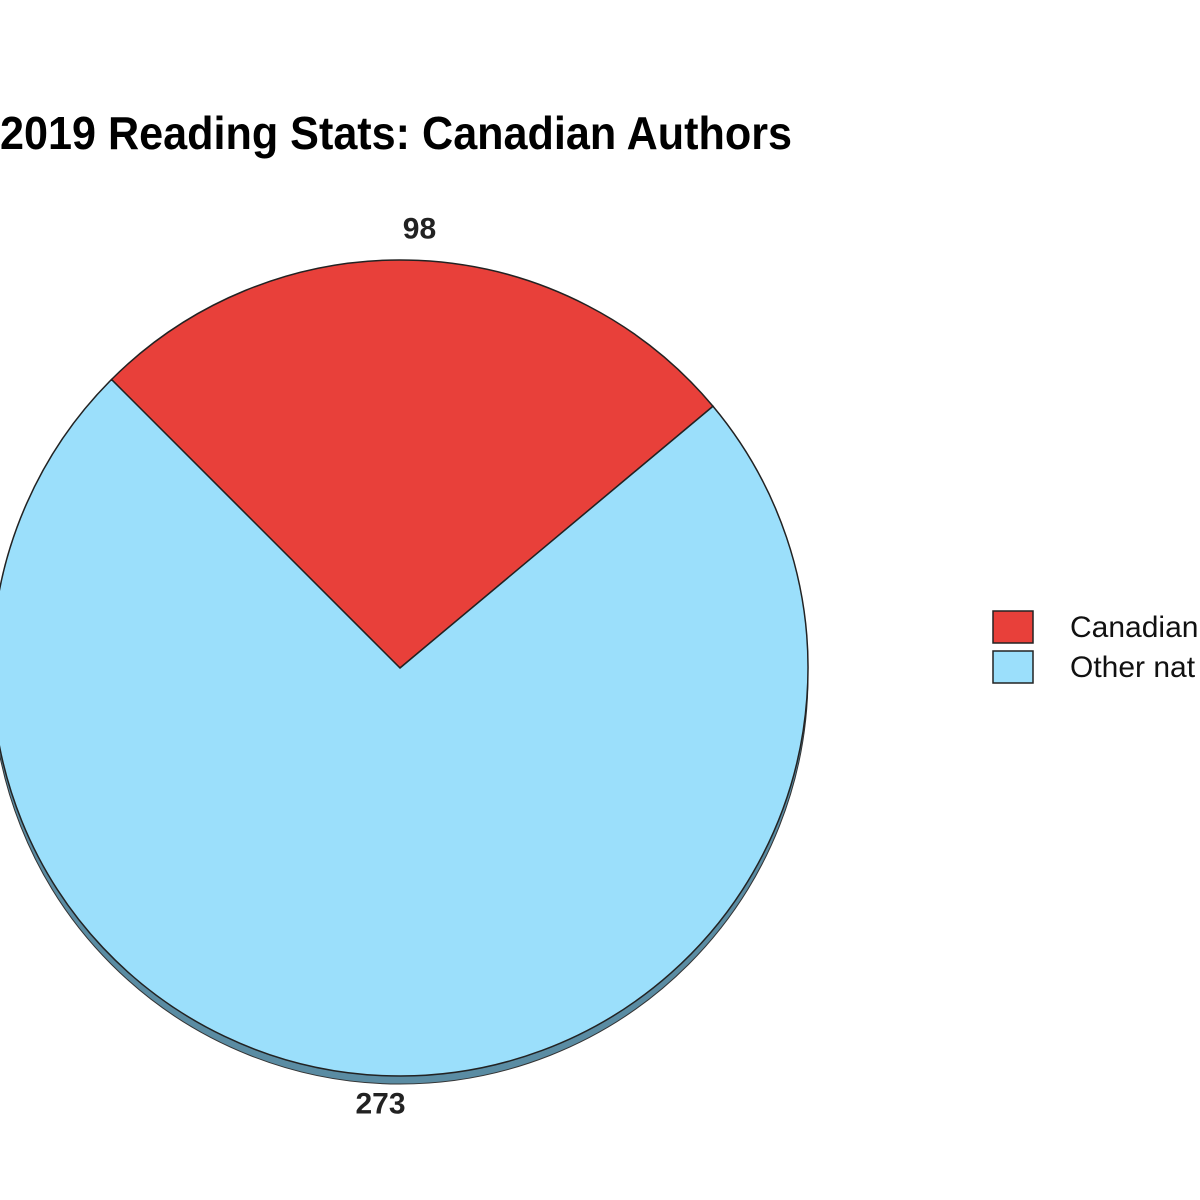 This screenshot has width=1200, height=1200. I want to click on legend-label: Other nat, so click(1133, 667).